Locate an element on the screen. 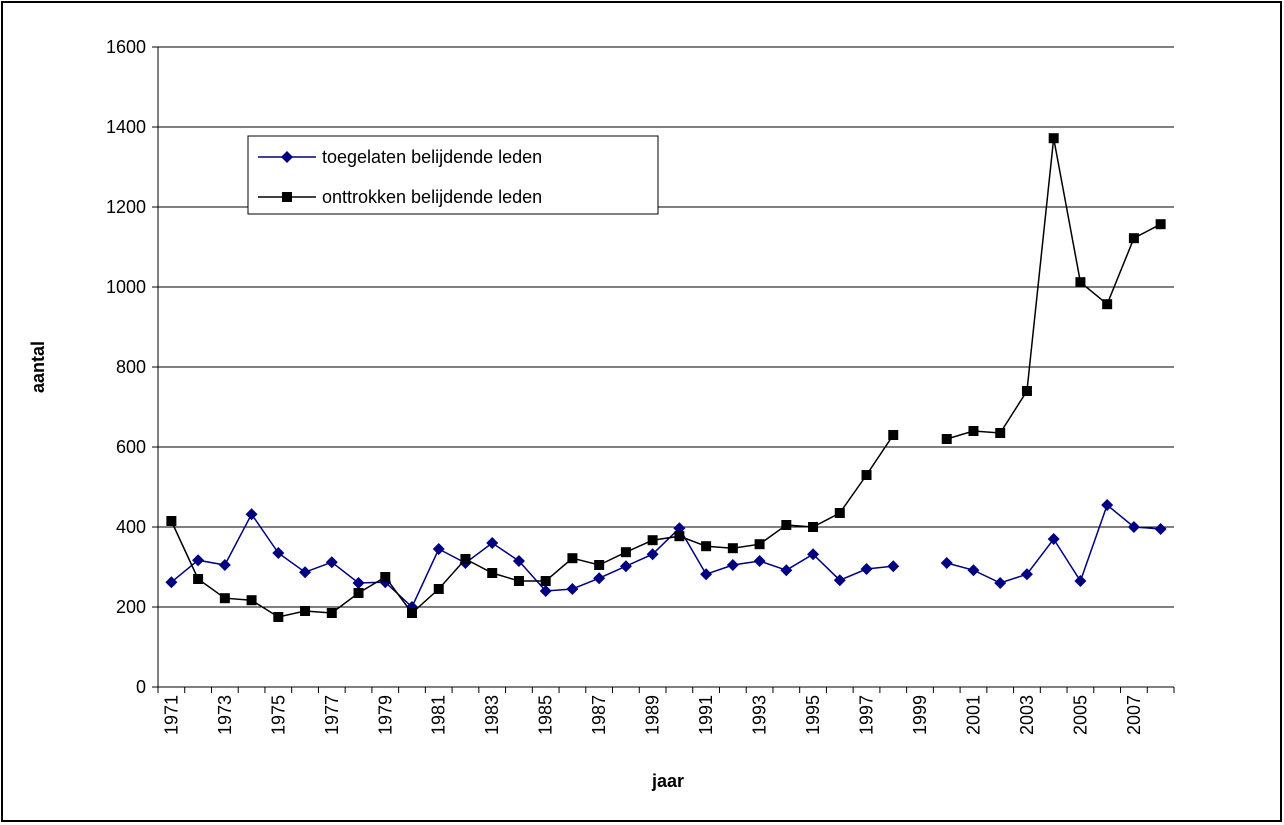 The height and width of the screenshot is (825, 1284). x-tick-label: 2001 is located at coordinates (973, 715).